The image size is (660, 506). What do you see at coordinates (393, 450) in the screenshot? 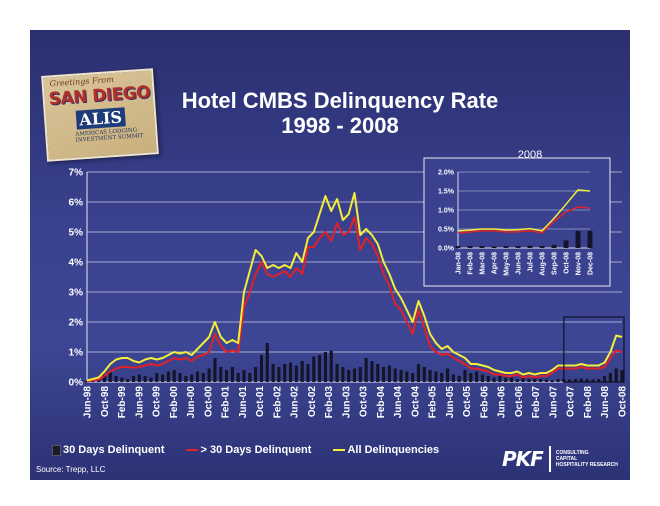
I see `legend-label-all: All Delinquencies` at bounding box center [393, 450].